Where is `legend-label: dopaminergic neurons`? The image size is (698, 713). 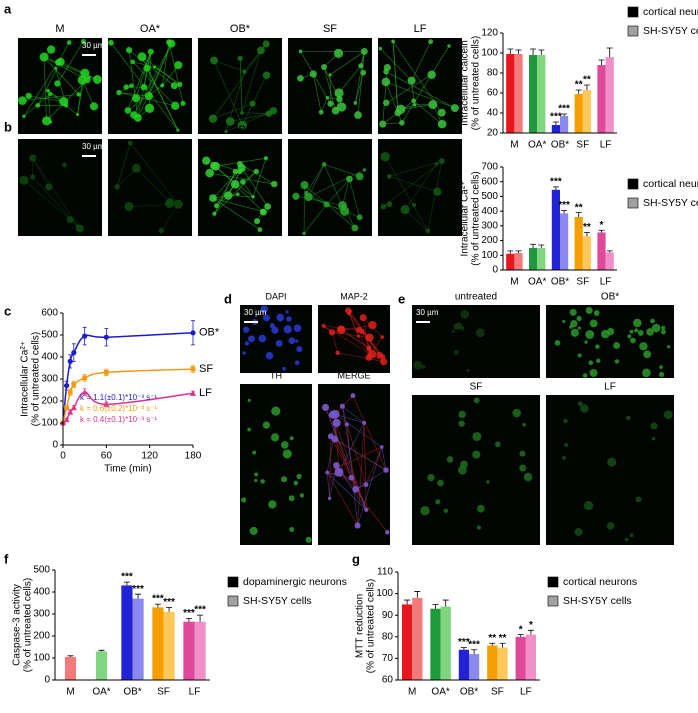
legend-label: dopaminergic neurons is located at coordinates (295, 582).